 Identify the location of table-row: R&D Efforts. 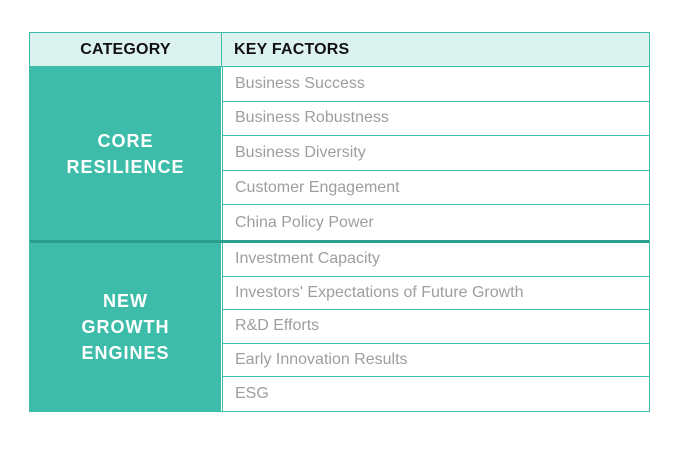
(435, 327).